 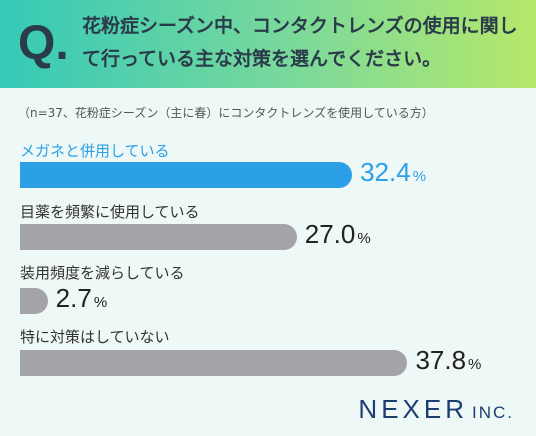 I want to click on category-label: 目薬を頻繁に使用している, so click(x=110, y=212).